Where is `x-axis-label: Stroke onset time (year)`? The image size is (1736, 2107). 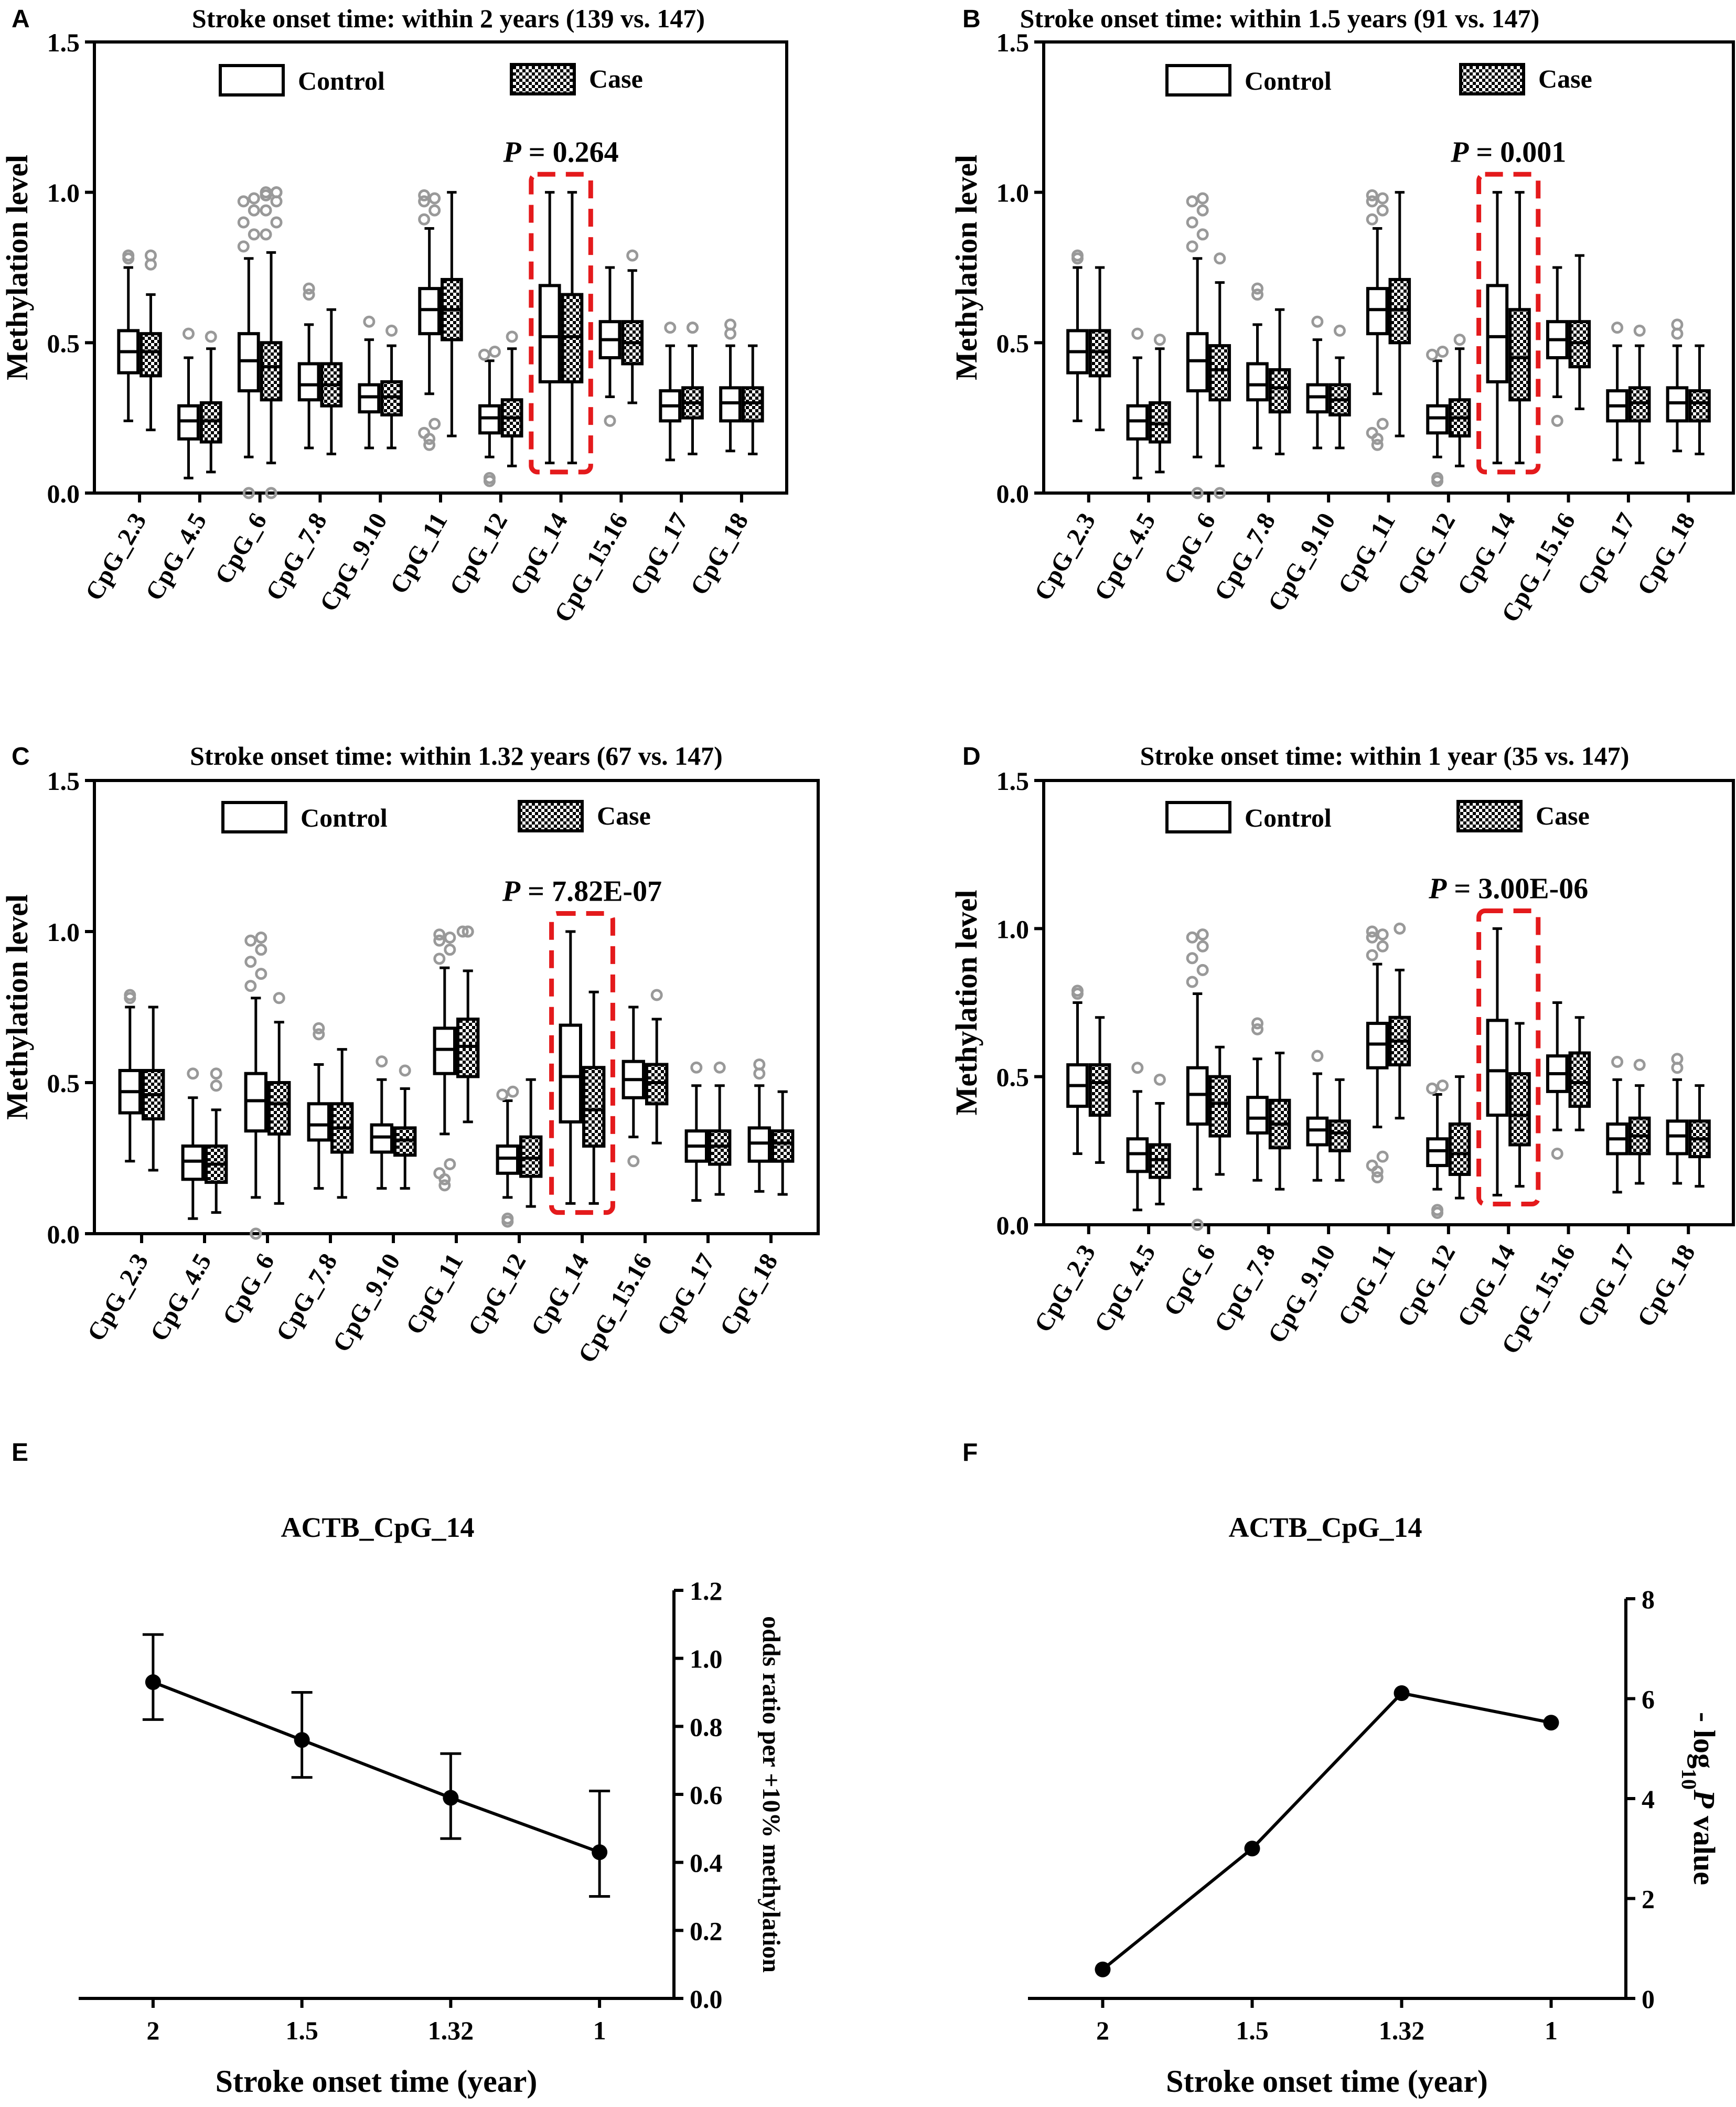
x-axis-label: Stroke onset time (year) is located at coordinates (377, 2081).